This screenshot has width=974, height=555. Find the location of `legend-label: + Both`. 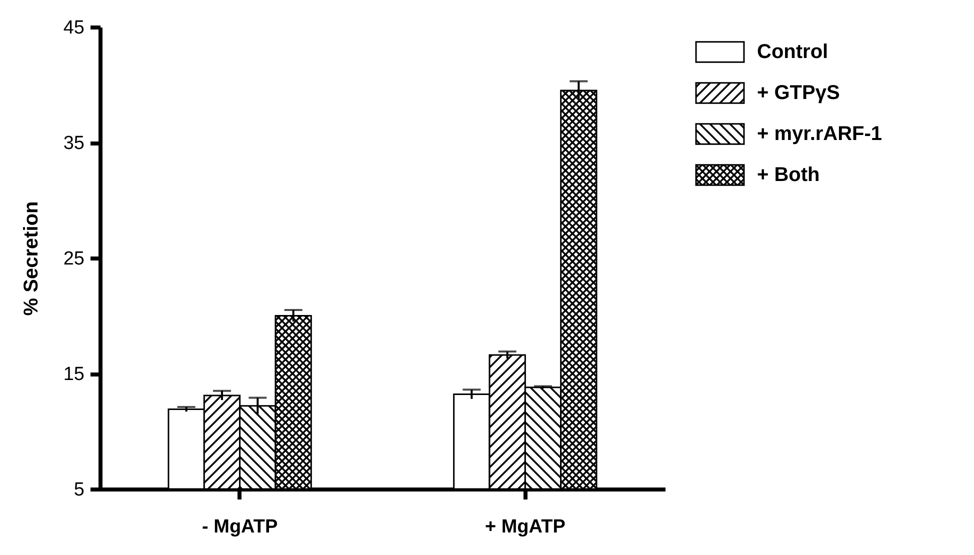

legend-label: + Both is located at coordinates (788, 175).